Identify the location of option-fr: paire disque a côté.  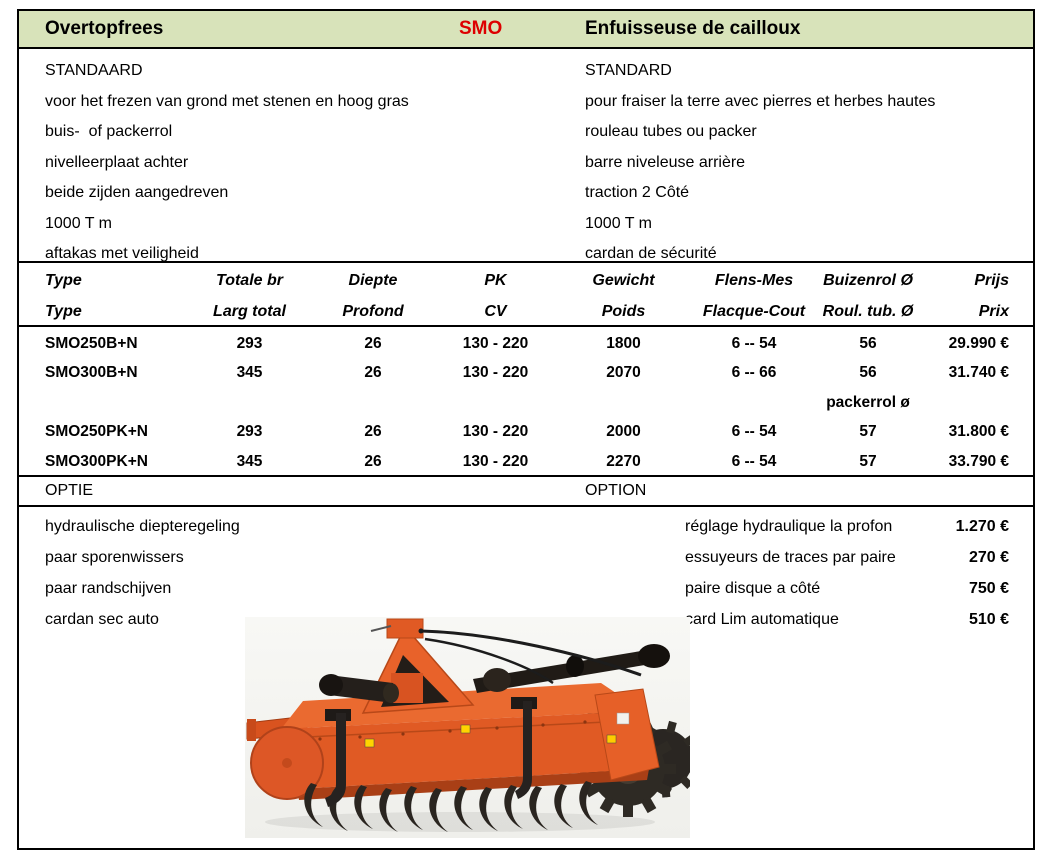
(753, 588).